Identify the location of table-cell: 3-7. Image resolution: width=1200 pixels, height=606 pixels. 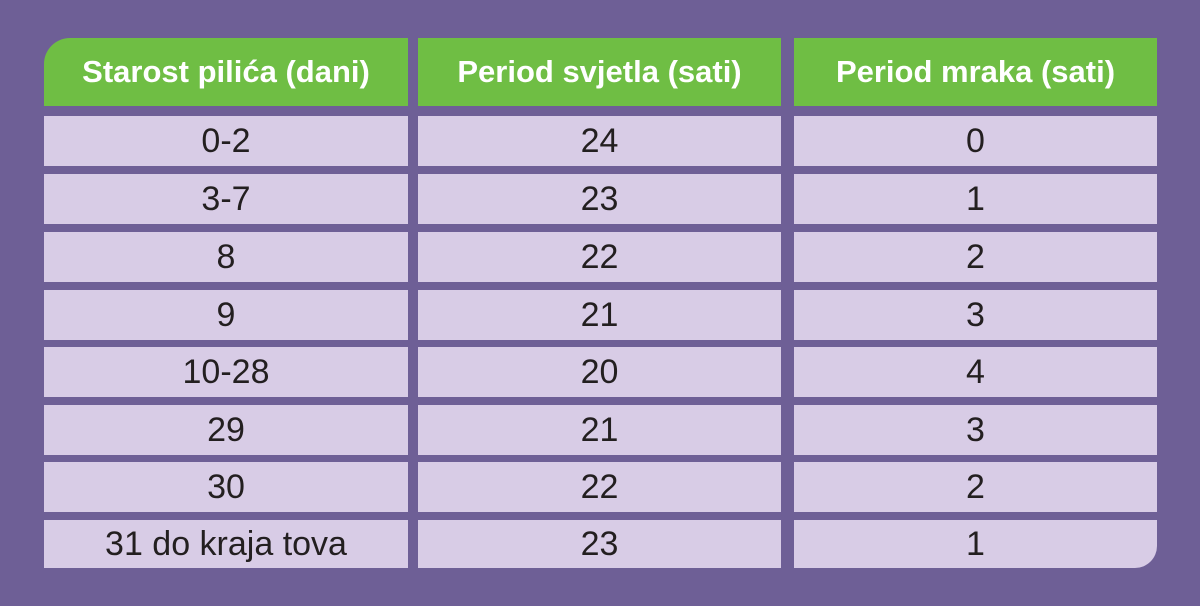
(226, 199).